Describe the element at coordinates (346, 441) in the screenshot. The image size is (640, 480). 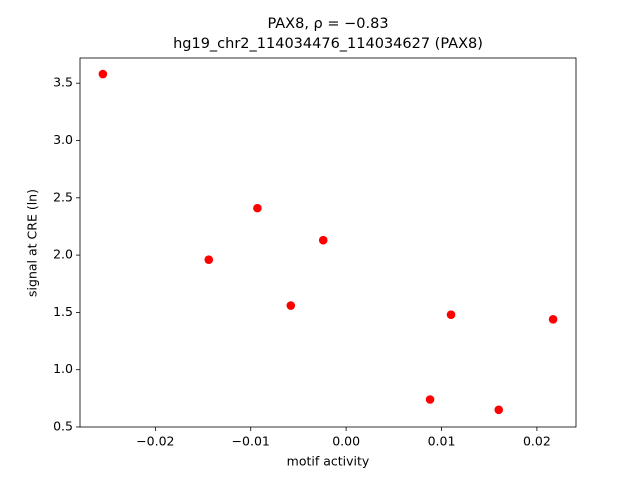
I see `x-tick-label: 0.00` at that location.